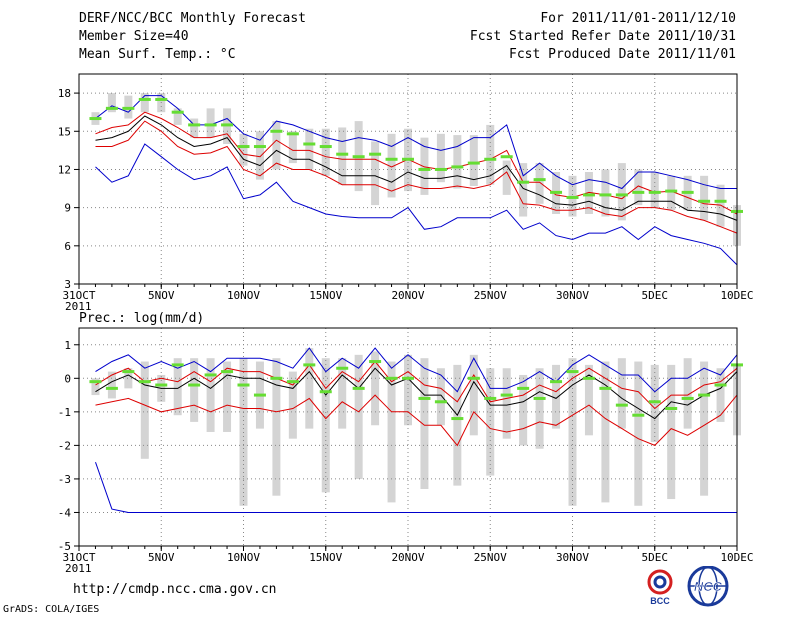 The width and height of the screenshot is (800, 618). I want to click on y-tick-label: -4, so click(65, 512).